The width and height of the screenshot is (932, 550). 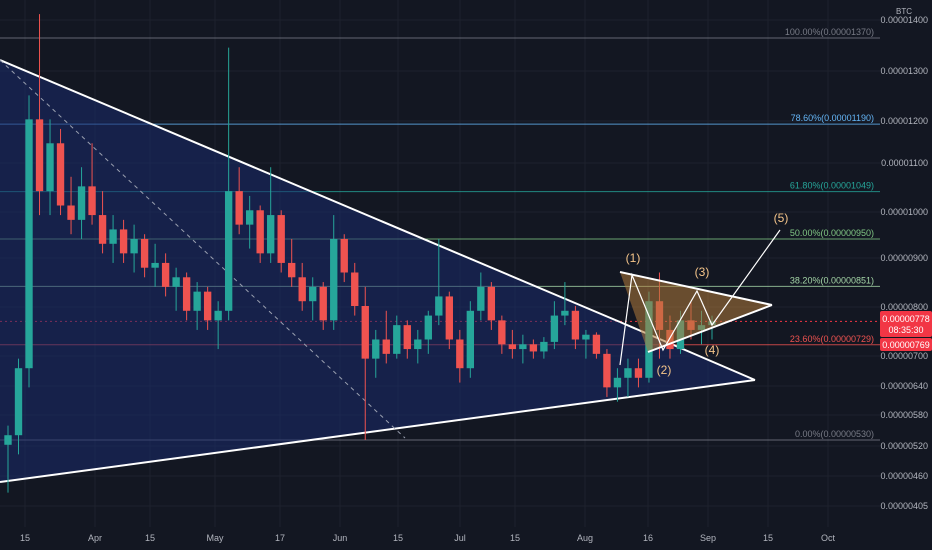 What do you see at coordinates (904, 307) in the screenshot?
I see `y-tick-label: 0.00000800` at bounding box center [904, 307].